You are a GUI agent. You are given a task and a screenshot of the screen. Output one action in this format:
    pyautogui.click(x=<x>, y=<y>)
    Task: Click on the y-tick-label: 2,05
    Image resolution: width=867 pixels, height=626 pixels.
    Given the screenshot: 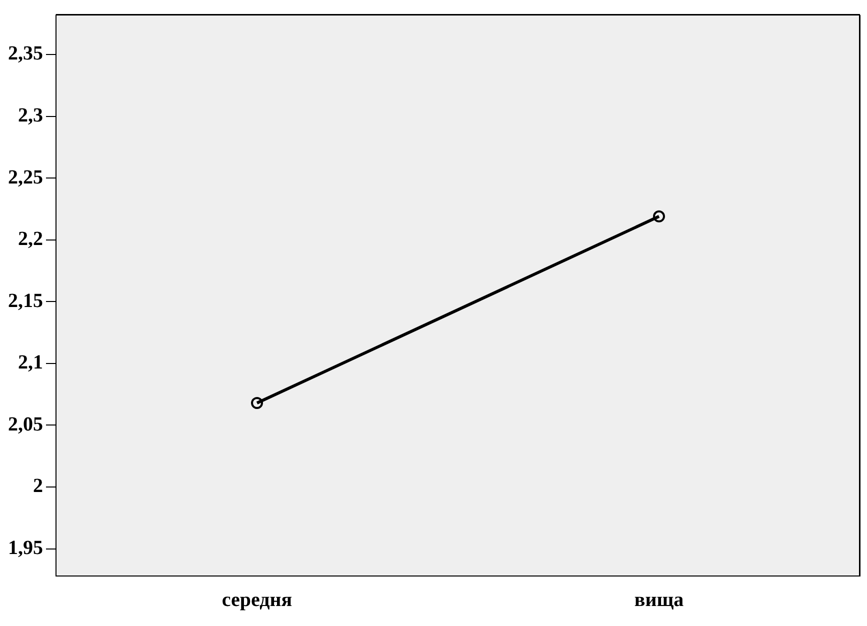 What is the action you would take?
    pyautogui.click(x=25, y=424)
    